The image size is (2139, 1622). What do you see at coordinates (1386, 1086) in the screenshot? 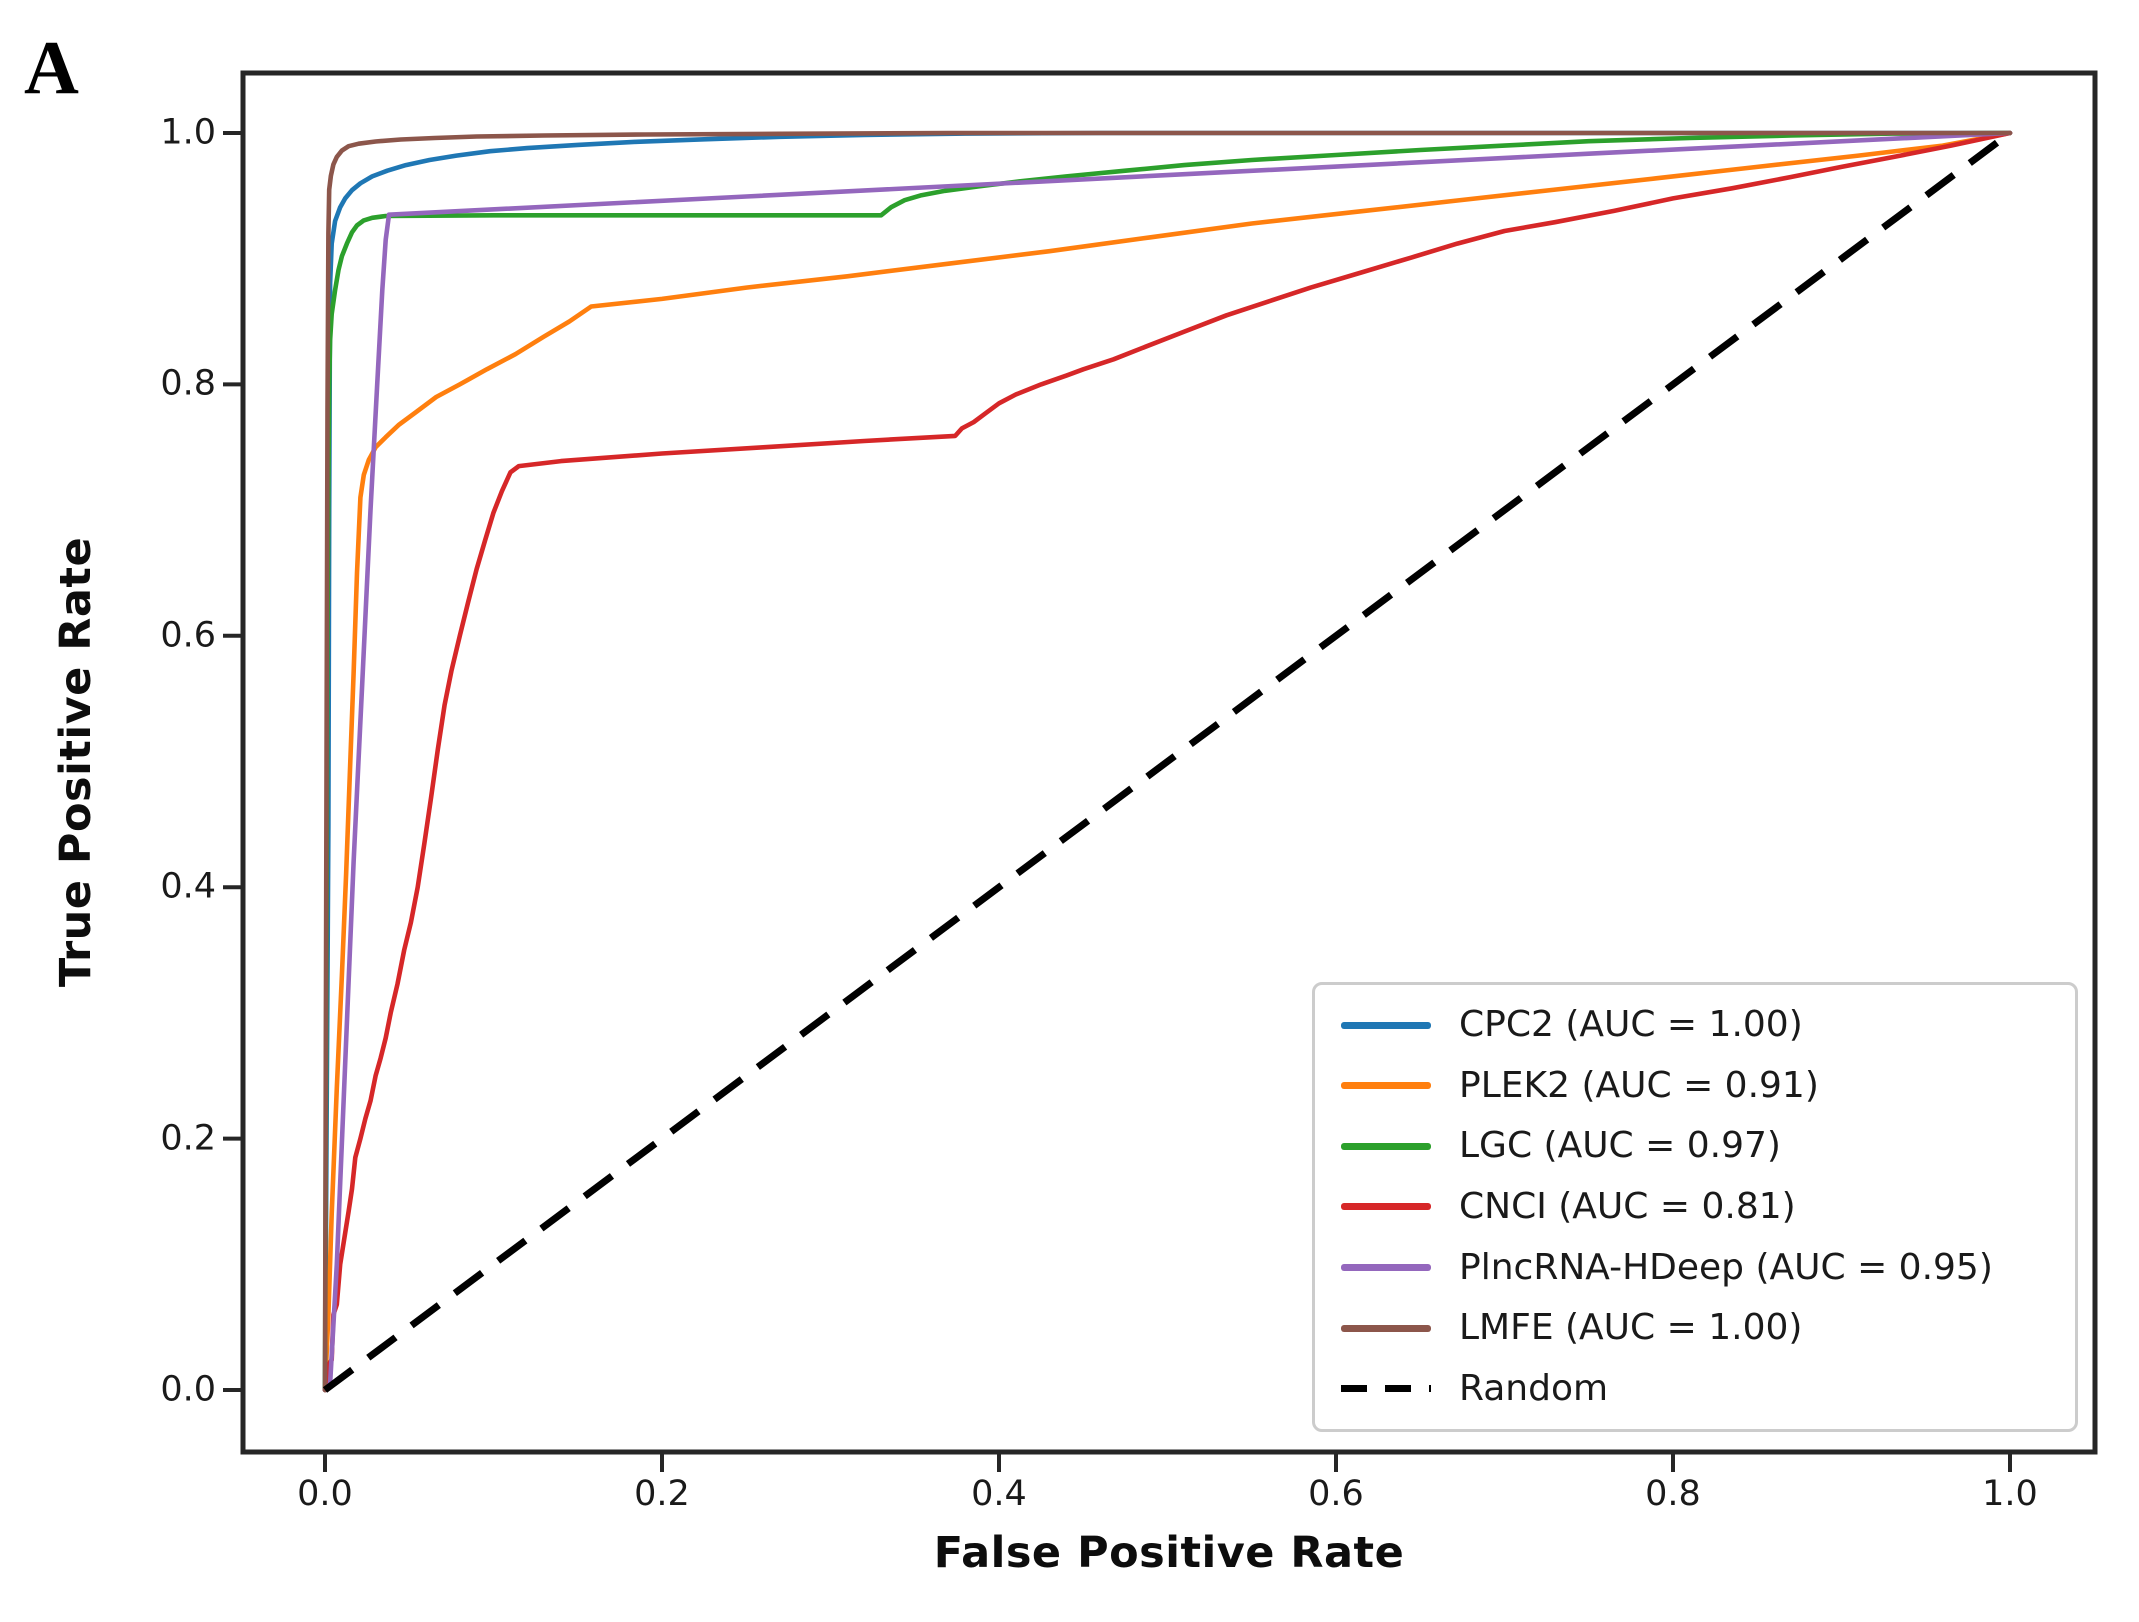
I see `legend-swatch-plek2` at bounding box center [1386, 1086].